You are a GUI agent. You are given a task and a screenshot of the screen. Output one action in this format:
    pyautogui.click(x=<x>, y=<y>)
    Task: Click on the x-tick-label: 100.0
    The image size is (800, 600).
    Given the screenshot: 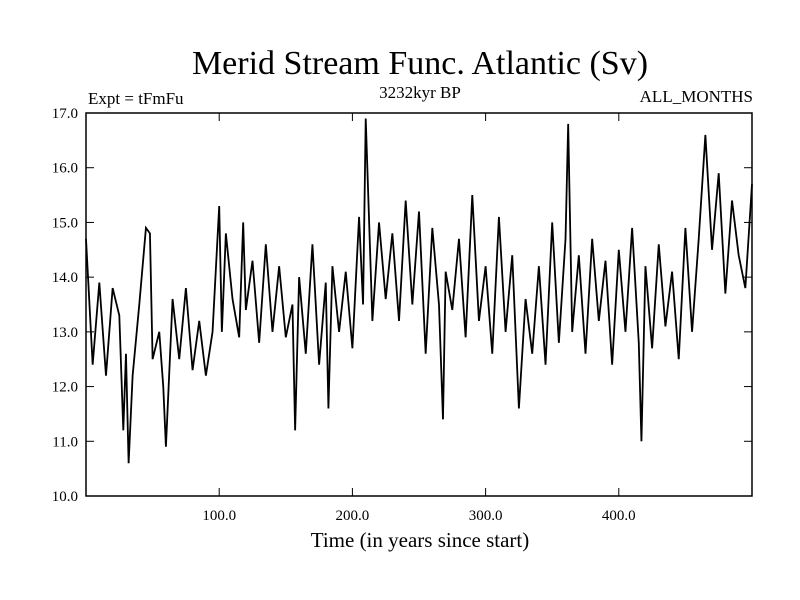 What is the action you would take?
    pyautogui.click(x=219, y=516)
    